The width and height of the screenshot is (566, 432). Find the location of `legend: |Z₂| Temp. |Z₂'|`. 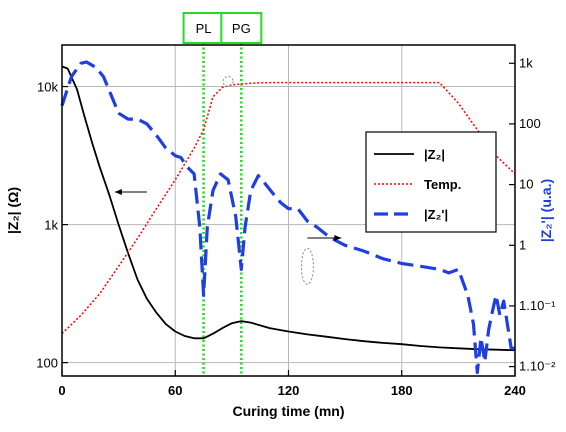

legend: |Z₂| Temp. |Z₂'| is located at coordinates (431, 182).